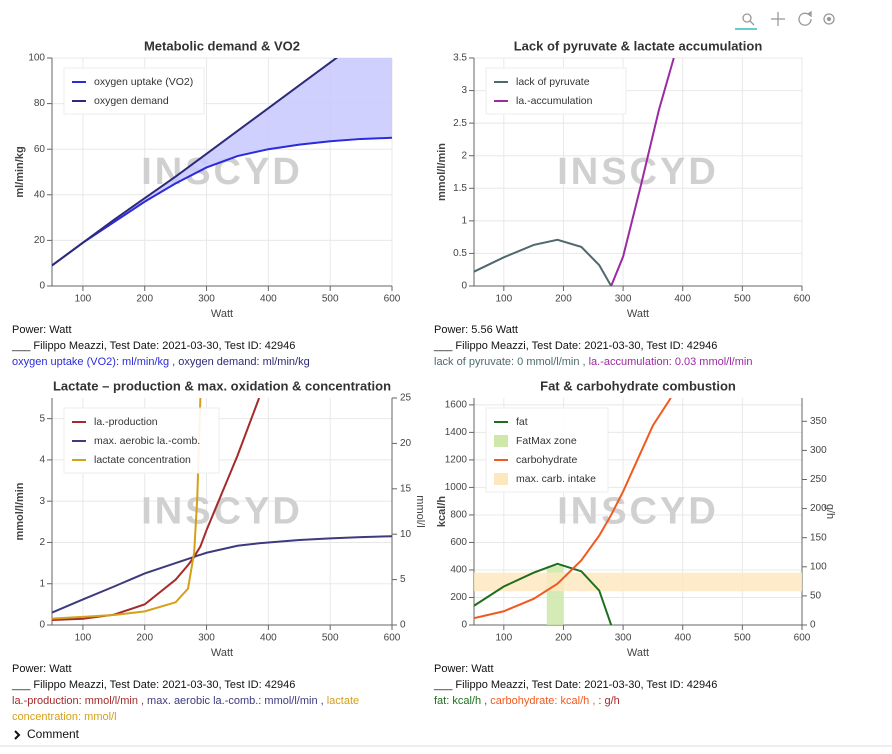 The height and width of the screenshot is (754, 892). What do you see at coordinates (609, 701) in the screenshot?
I see `readout-item: : g/h` at bounding box center [609, 701].